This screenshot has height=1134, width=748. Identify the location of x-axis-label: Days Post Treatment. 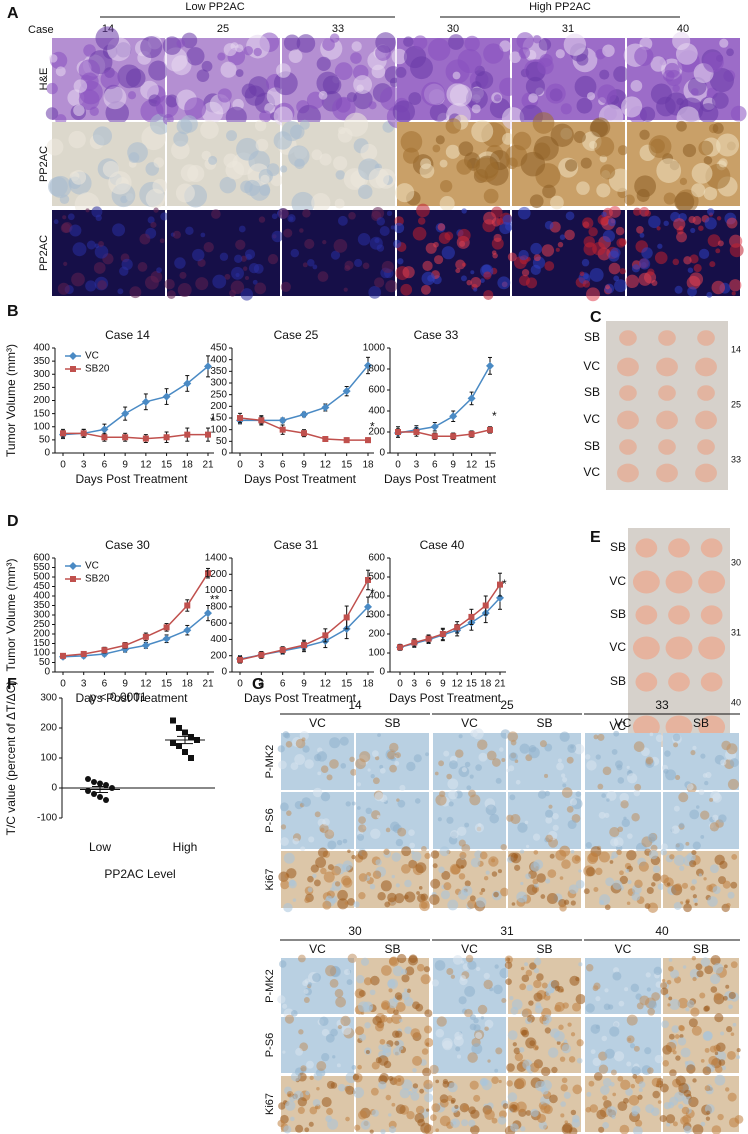
(300, 479).